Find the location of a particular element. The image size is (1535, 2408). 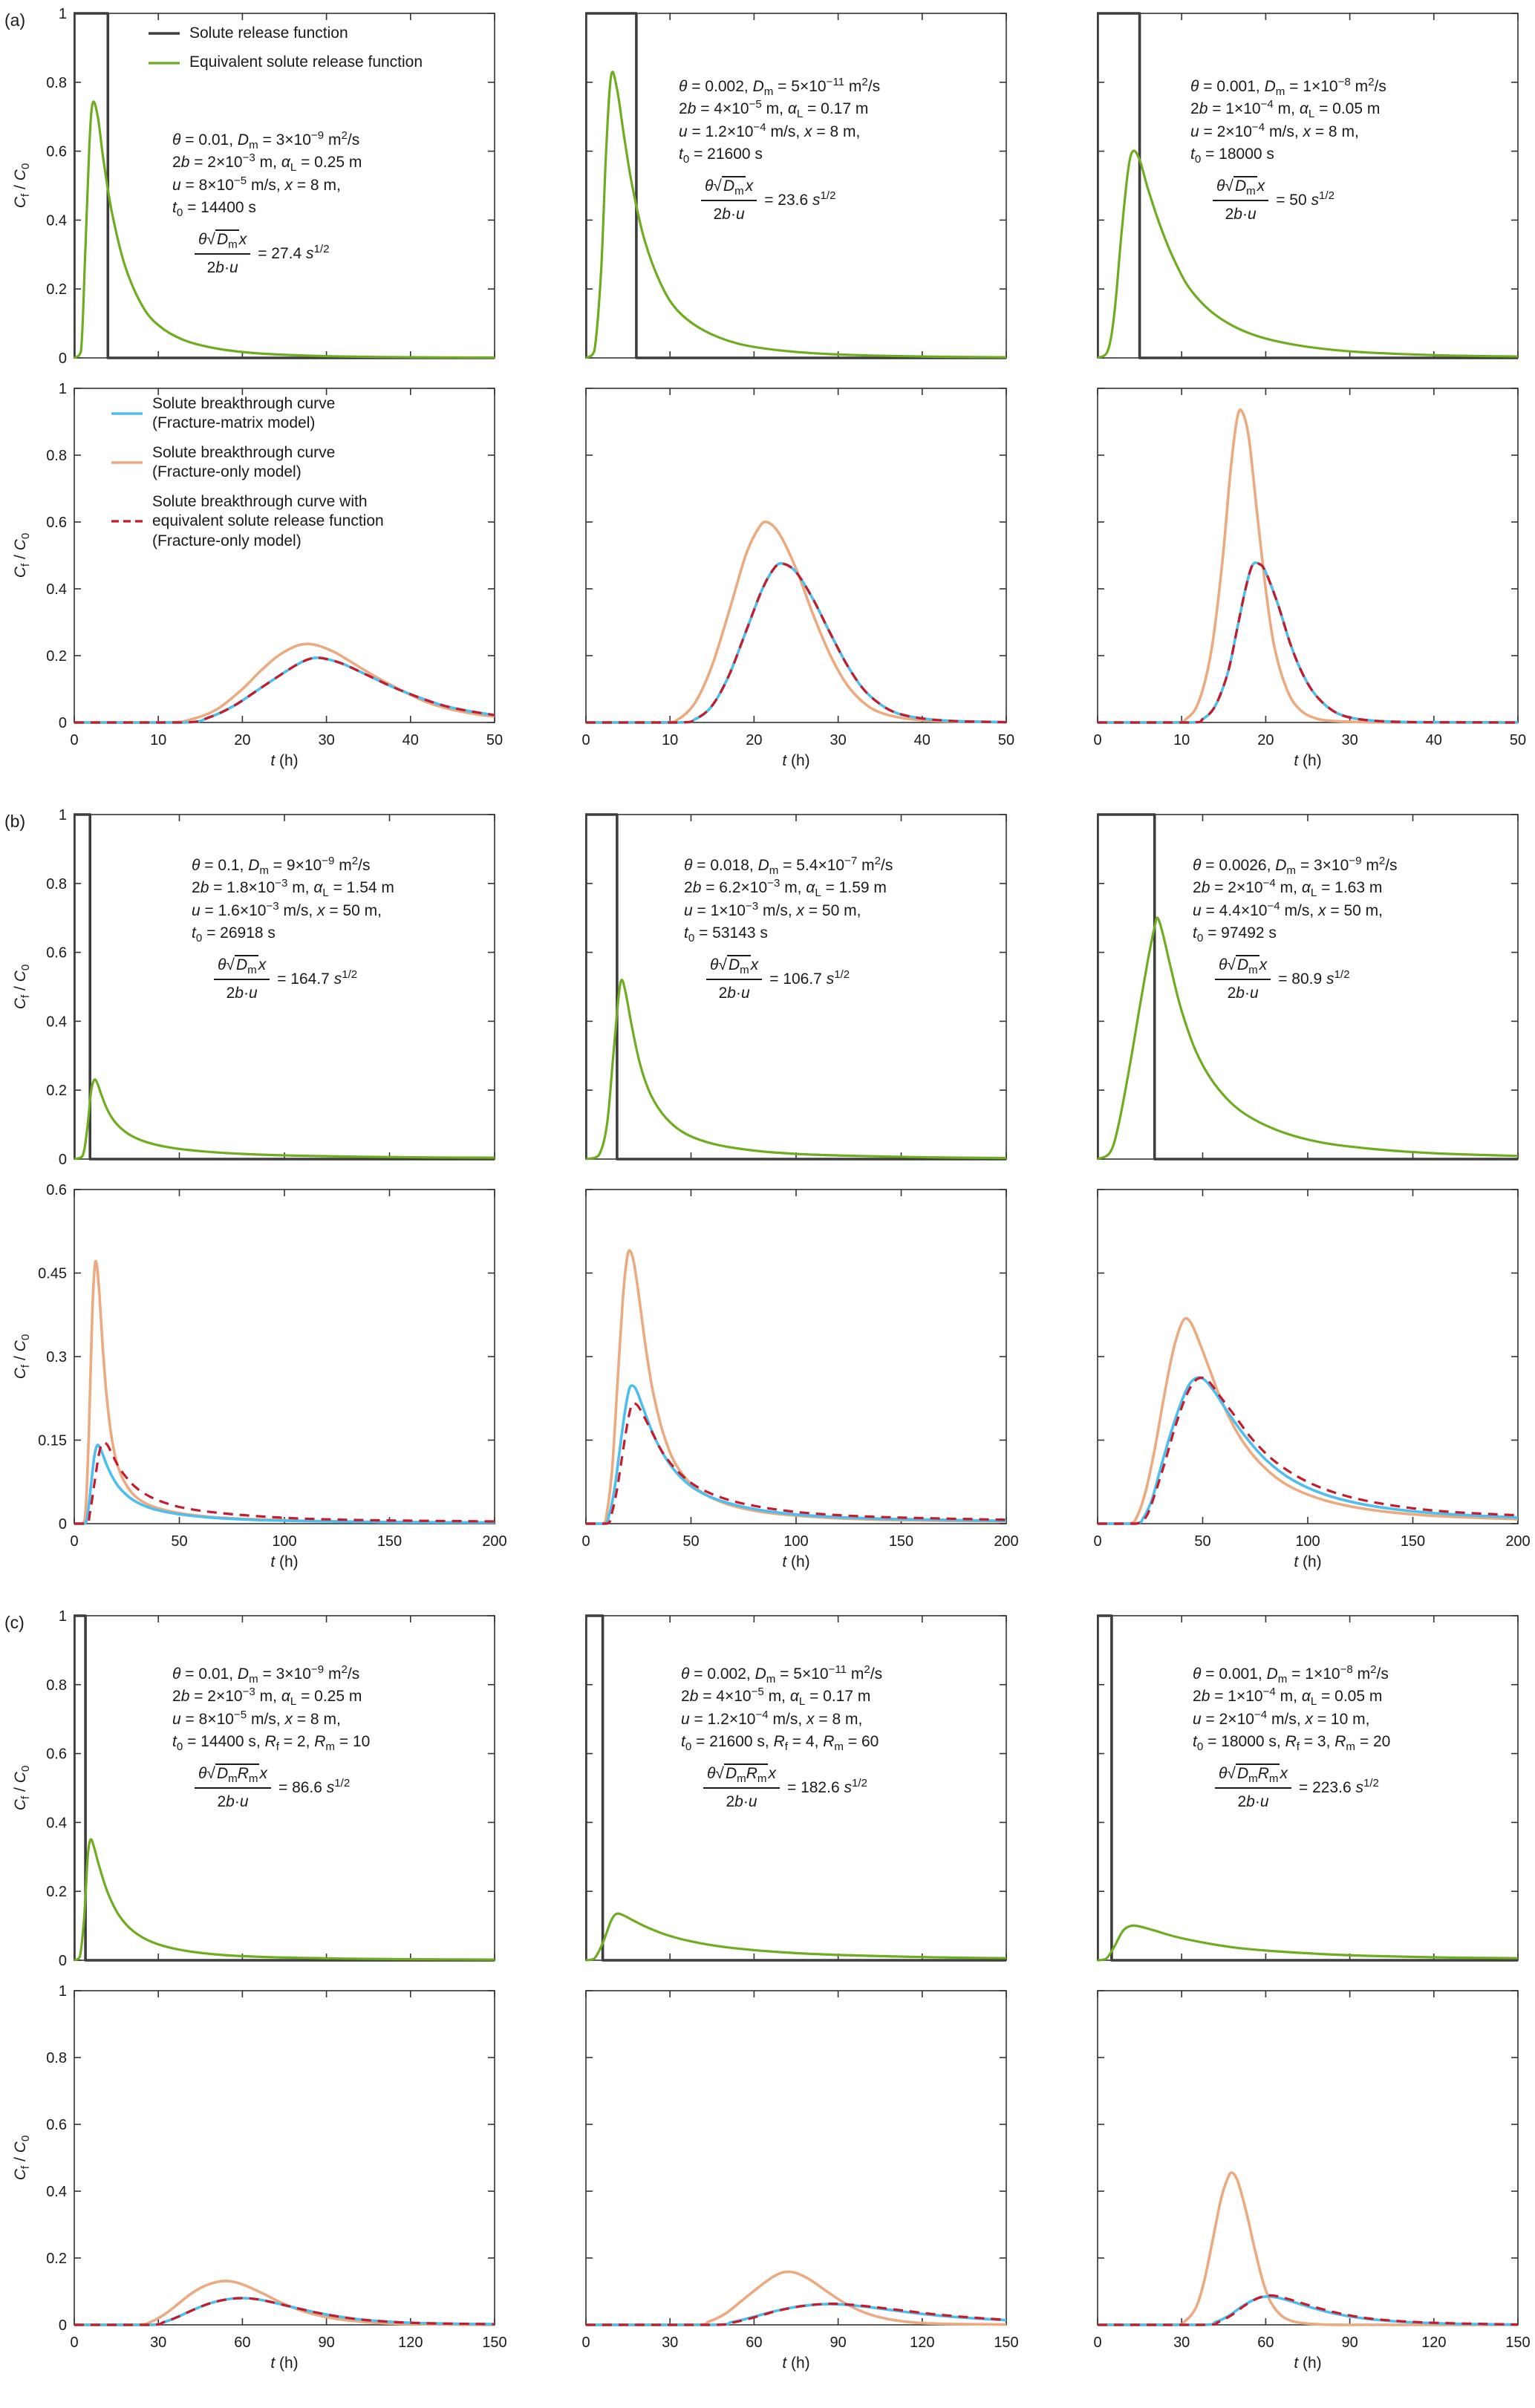

plot-canvas: 0 10 20 30 40 50 is located at coordinates (1309, 568).